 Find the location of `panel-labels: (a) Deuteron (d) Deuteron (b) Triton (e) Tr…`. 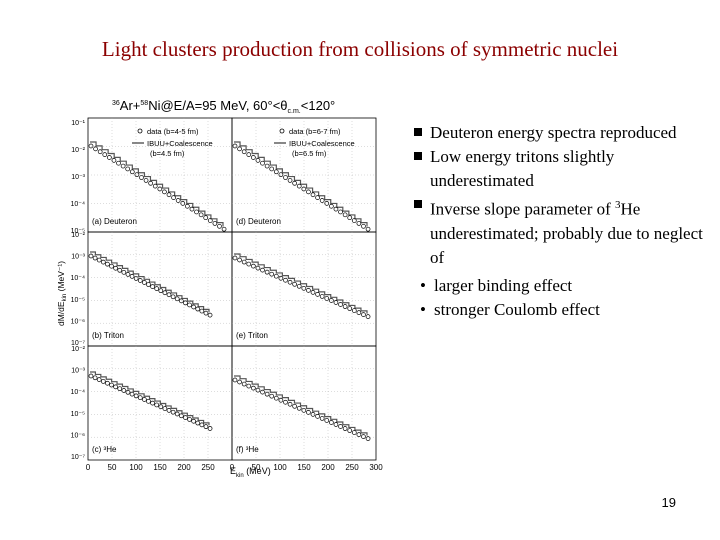

panel-labels: (a) Deuteron (d) Deuteron (b) Triton (e) Tr… is located at coordinates (186, 335).